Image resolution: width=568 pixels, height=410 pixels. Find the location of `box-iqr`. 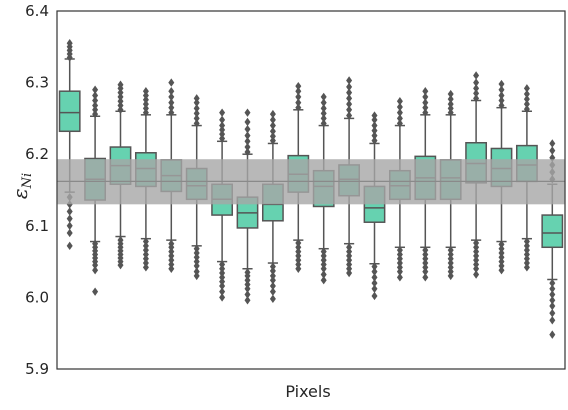

box-iqr is located at coordinates (552, 231).